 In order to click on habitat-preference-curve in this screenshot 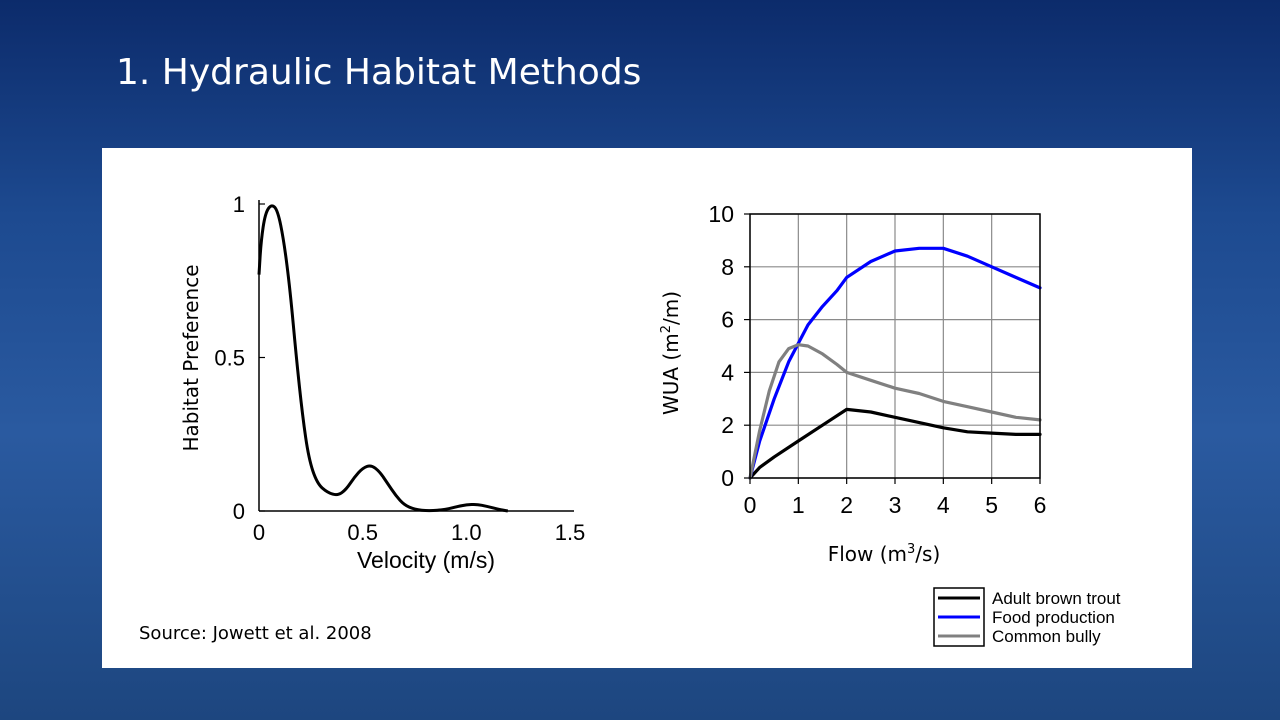, I will do `click(383, 358)`.